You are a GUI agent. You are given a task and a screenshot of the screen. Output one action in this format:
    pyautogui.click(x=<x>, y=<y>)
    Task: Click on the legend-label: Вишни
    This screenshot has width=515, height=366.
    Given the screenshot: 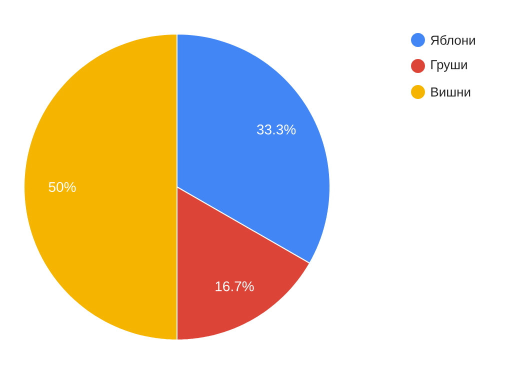 What is the action you would take?
    pyautogui.click(x=450, y=92)
    